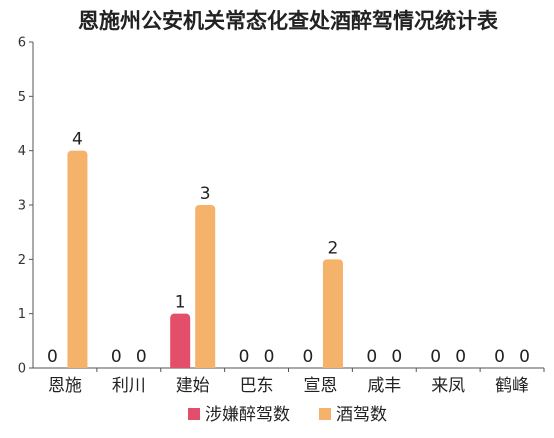 The image size is (554, 438). What do you see at coordinates (257, 386) in the screenshot?
I see `x-tick-label: 巴东` at bounding box center [257, 386].